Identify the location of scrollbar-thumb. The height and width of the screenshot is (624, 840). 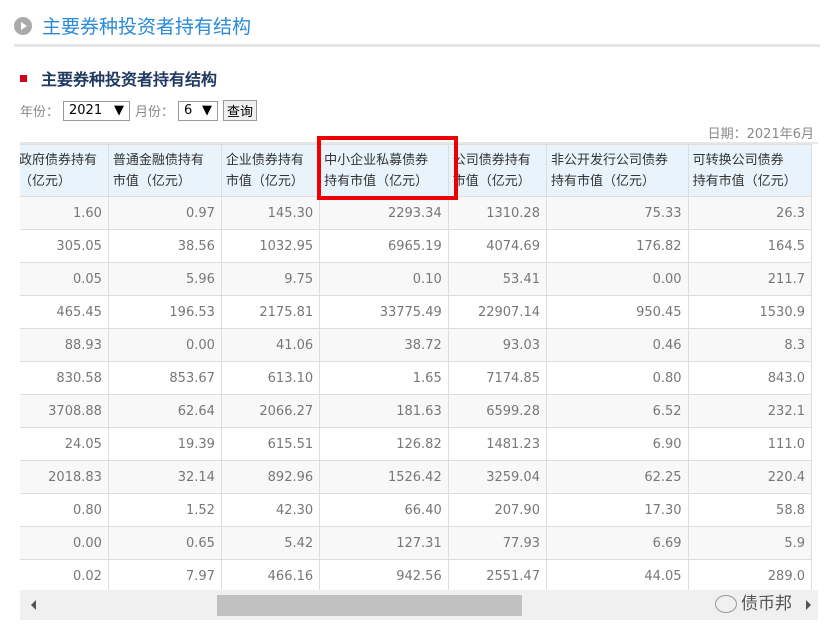
(369, 605).